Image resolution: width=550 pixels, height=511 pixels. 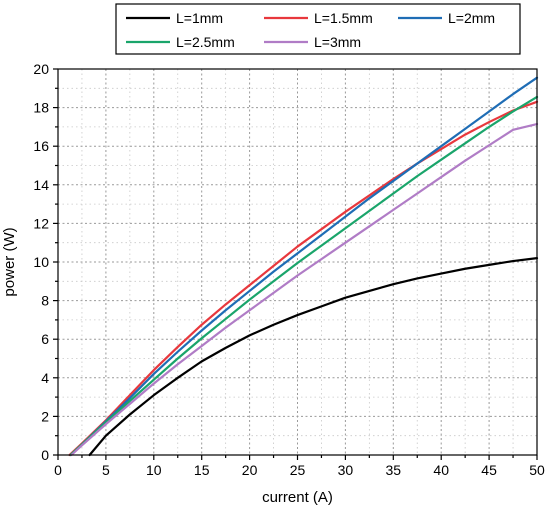 I want to click on legend-box, so click(x=318, y=29).